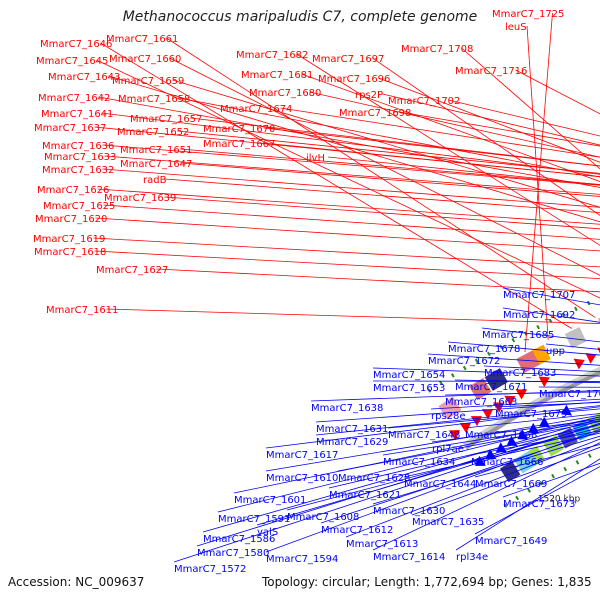 Image resolution: width=600 pixels, height=600 pixels. I want to click on forward-gene-label: MmarC7_1651, so click(156, 150).